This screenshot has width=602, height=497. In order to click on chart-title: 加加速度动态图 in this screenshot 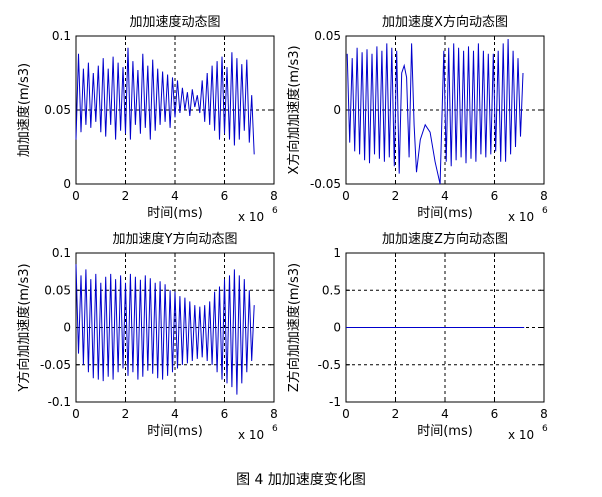, I will do `click(174, 22)`.